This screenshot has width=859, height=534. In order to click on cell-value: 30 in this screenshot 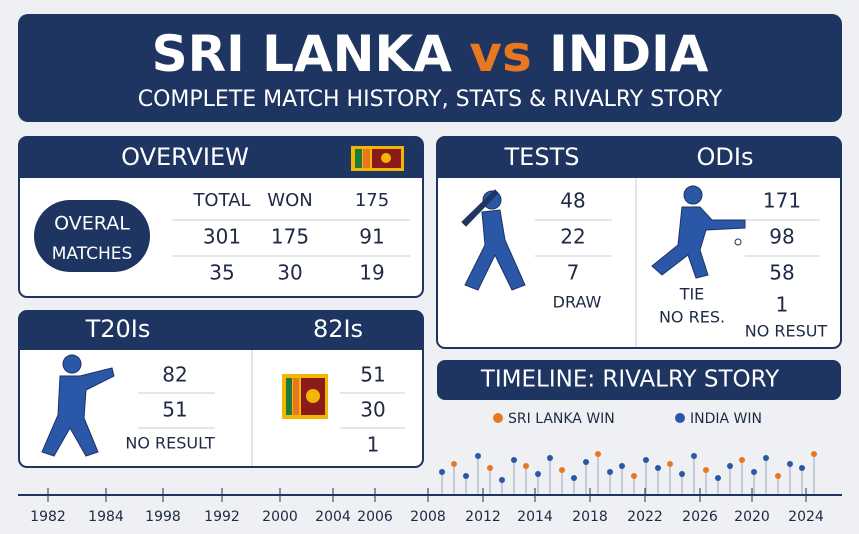, I will do `click(289, 273)`.